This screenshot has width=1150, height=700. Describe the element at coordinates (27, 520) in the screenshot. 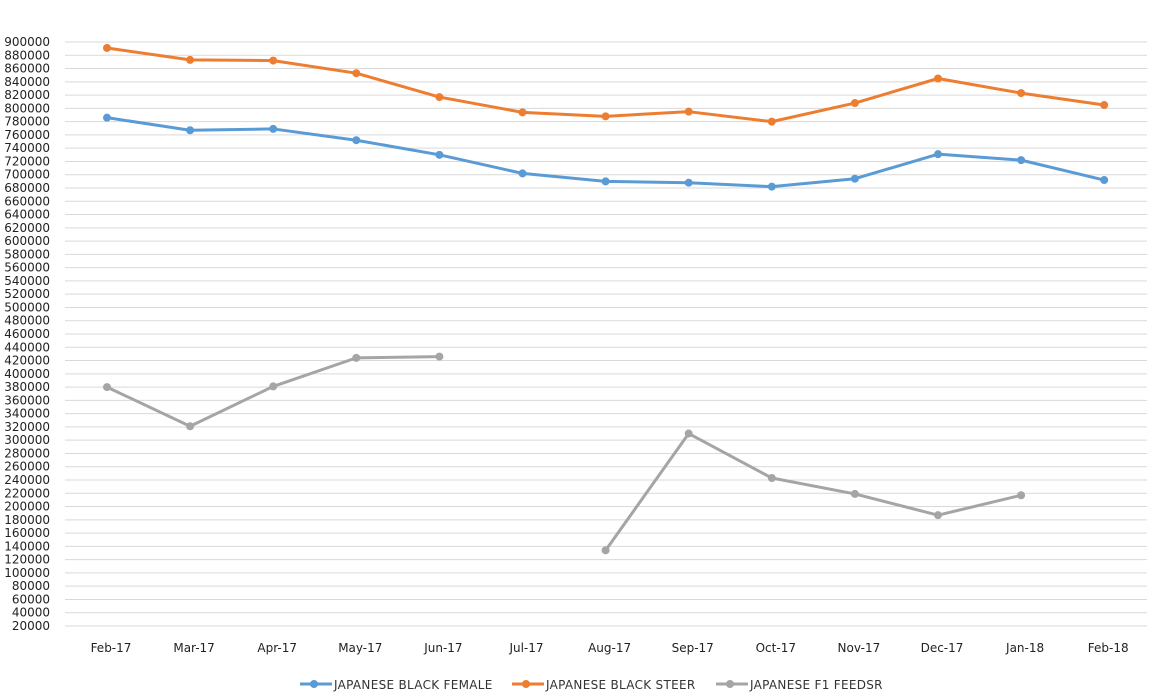

I see `y-tick-label: 180000` at that location.